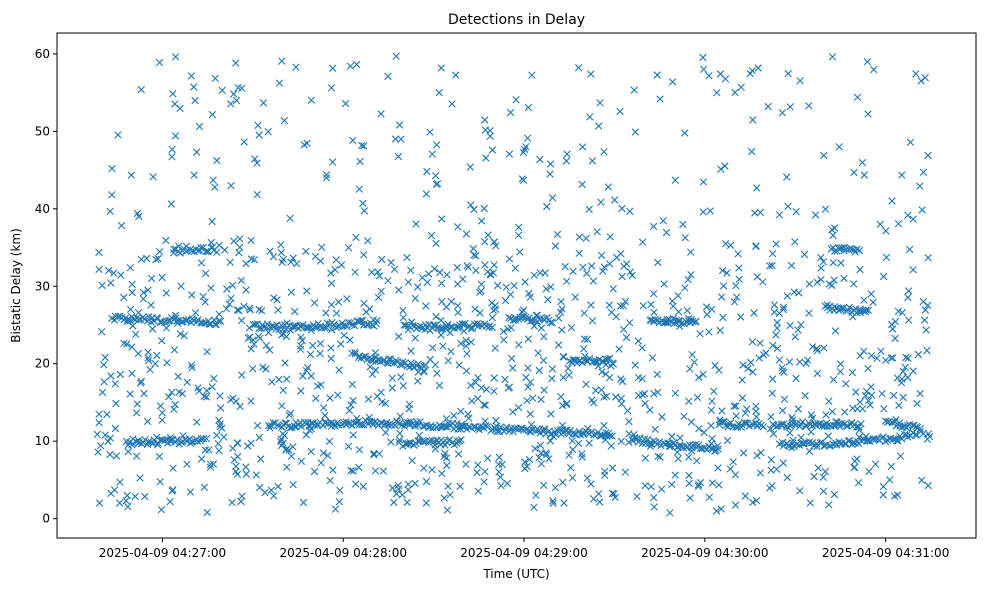  What do you see at coordinates (42, 209) in the screenshot?
I see `y-tick-label: 40` at bounding box center [42, 209].